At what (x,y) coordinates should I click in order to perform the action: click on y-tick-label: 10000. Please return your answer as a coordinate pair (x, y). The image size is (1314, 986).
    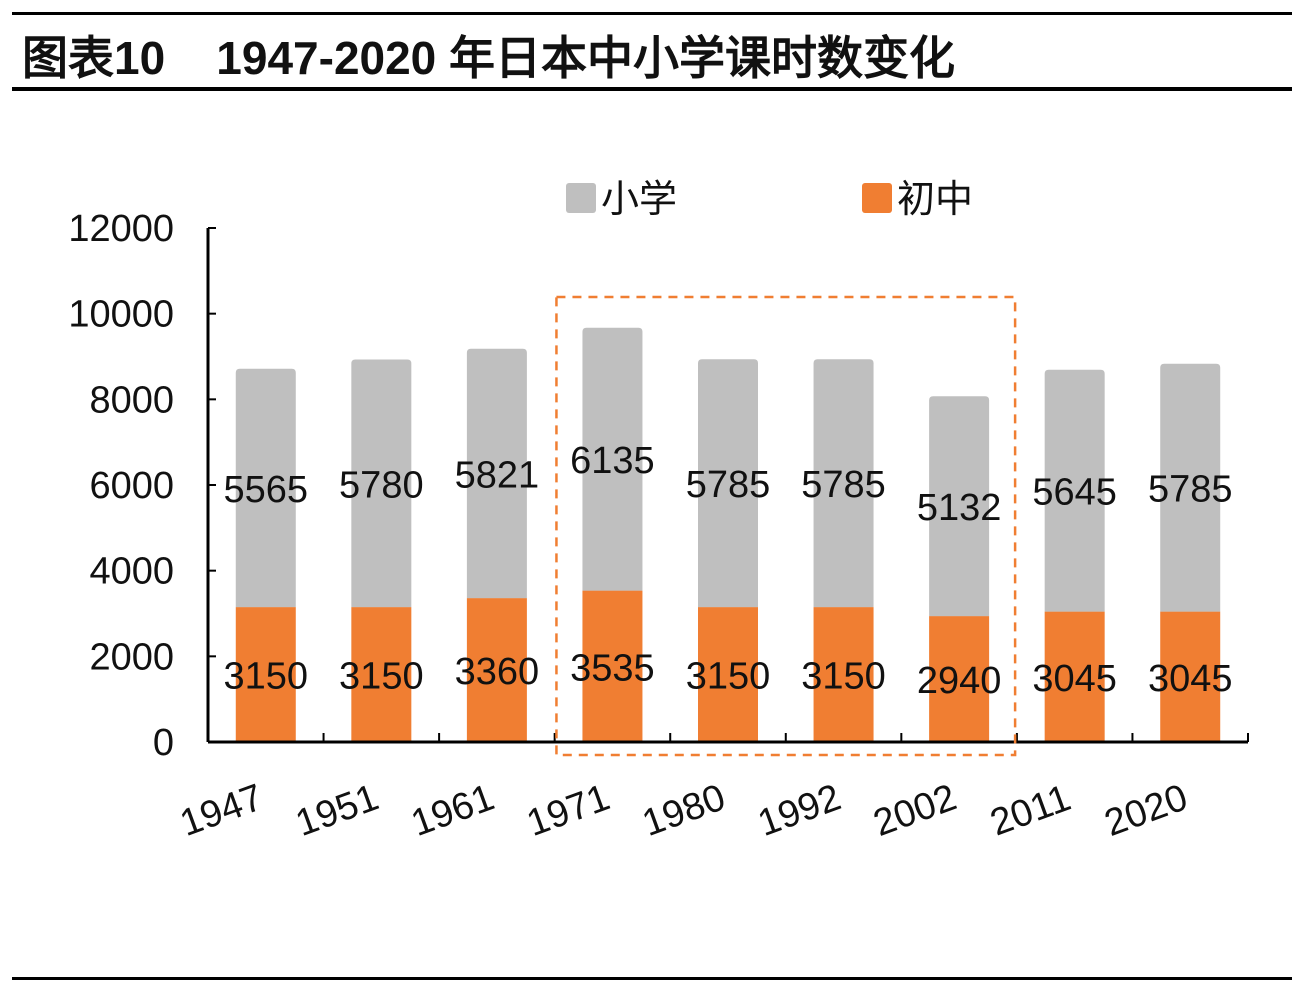
    Looking at the image, I should click on (121, 315).